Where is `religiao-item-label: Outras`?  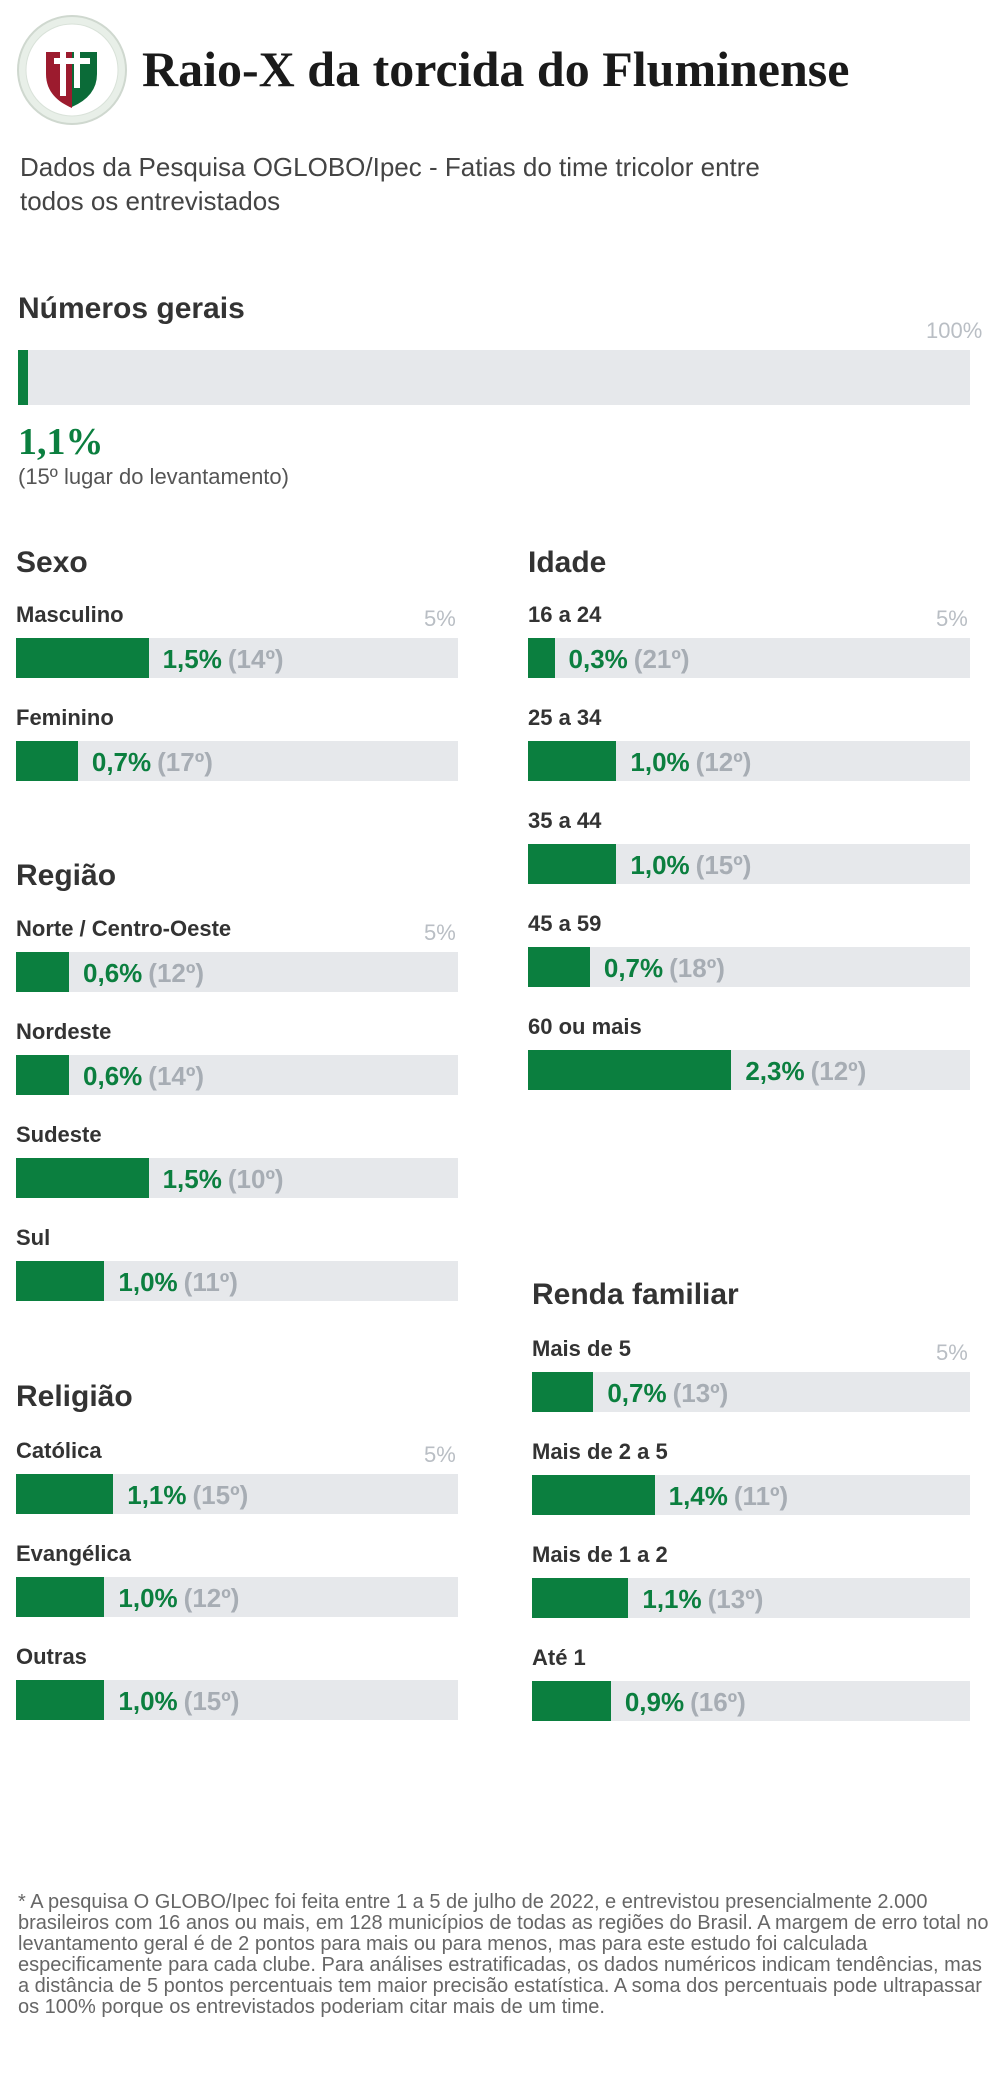 religiao-item-label: Outras is located at coordinates (51, 1656).